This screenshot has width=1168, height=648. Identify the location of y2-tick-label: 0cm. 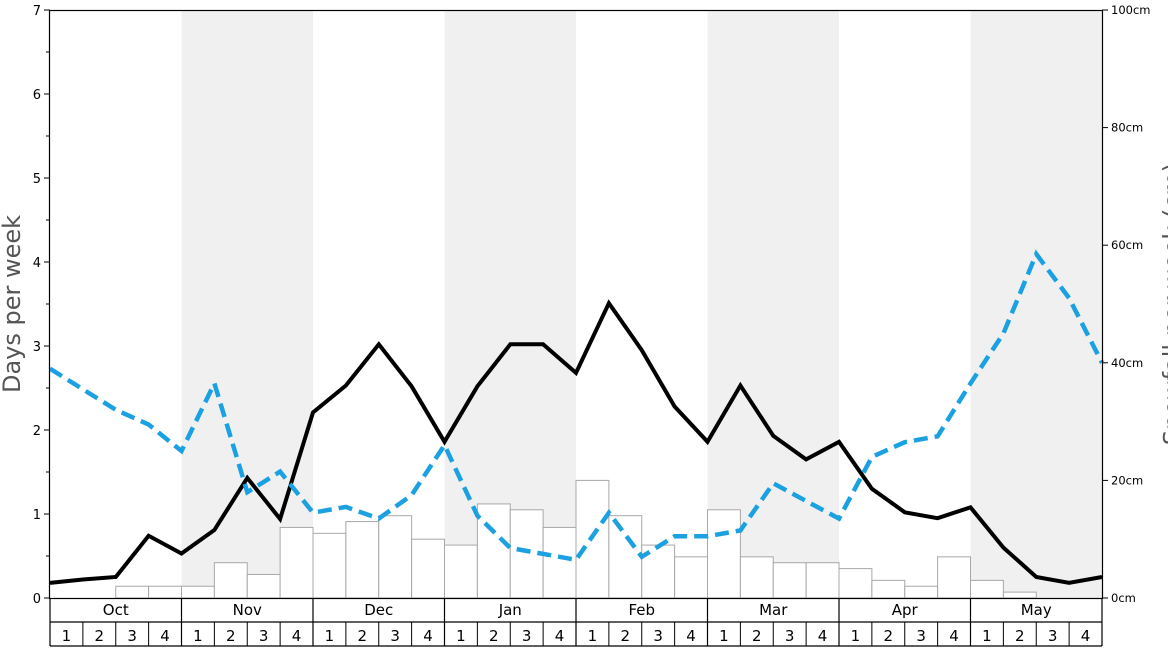
(1123, 598).